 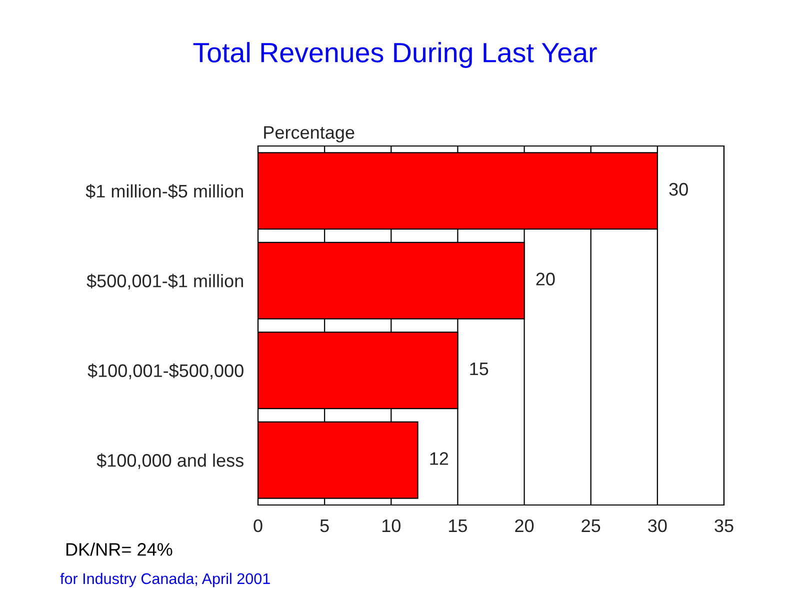 I want to click on chart-title: Total Revenues During Last Year, so click(x=395, y=55).